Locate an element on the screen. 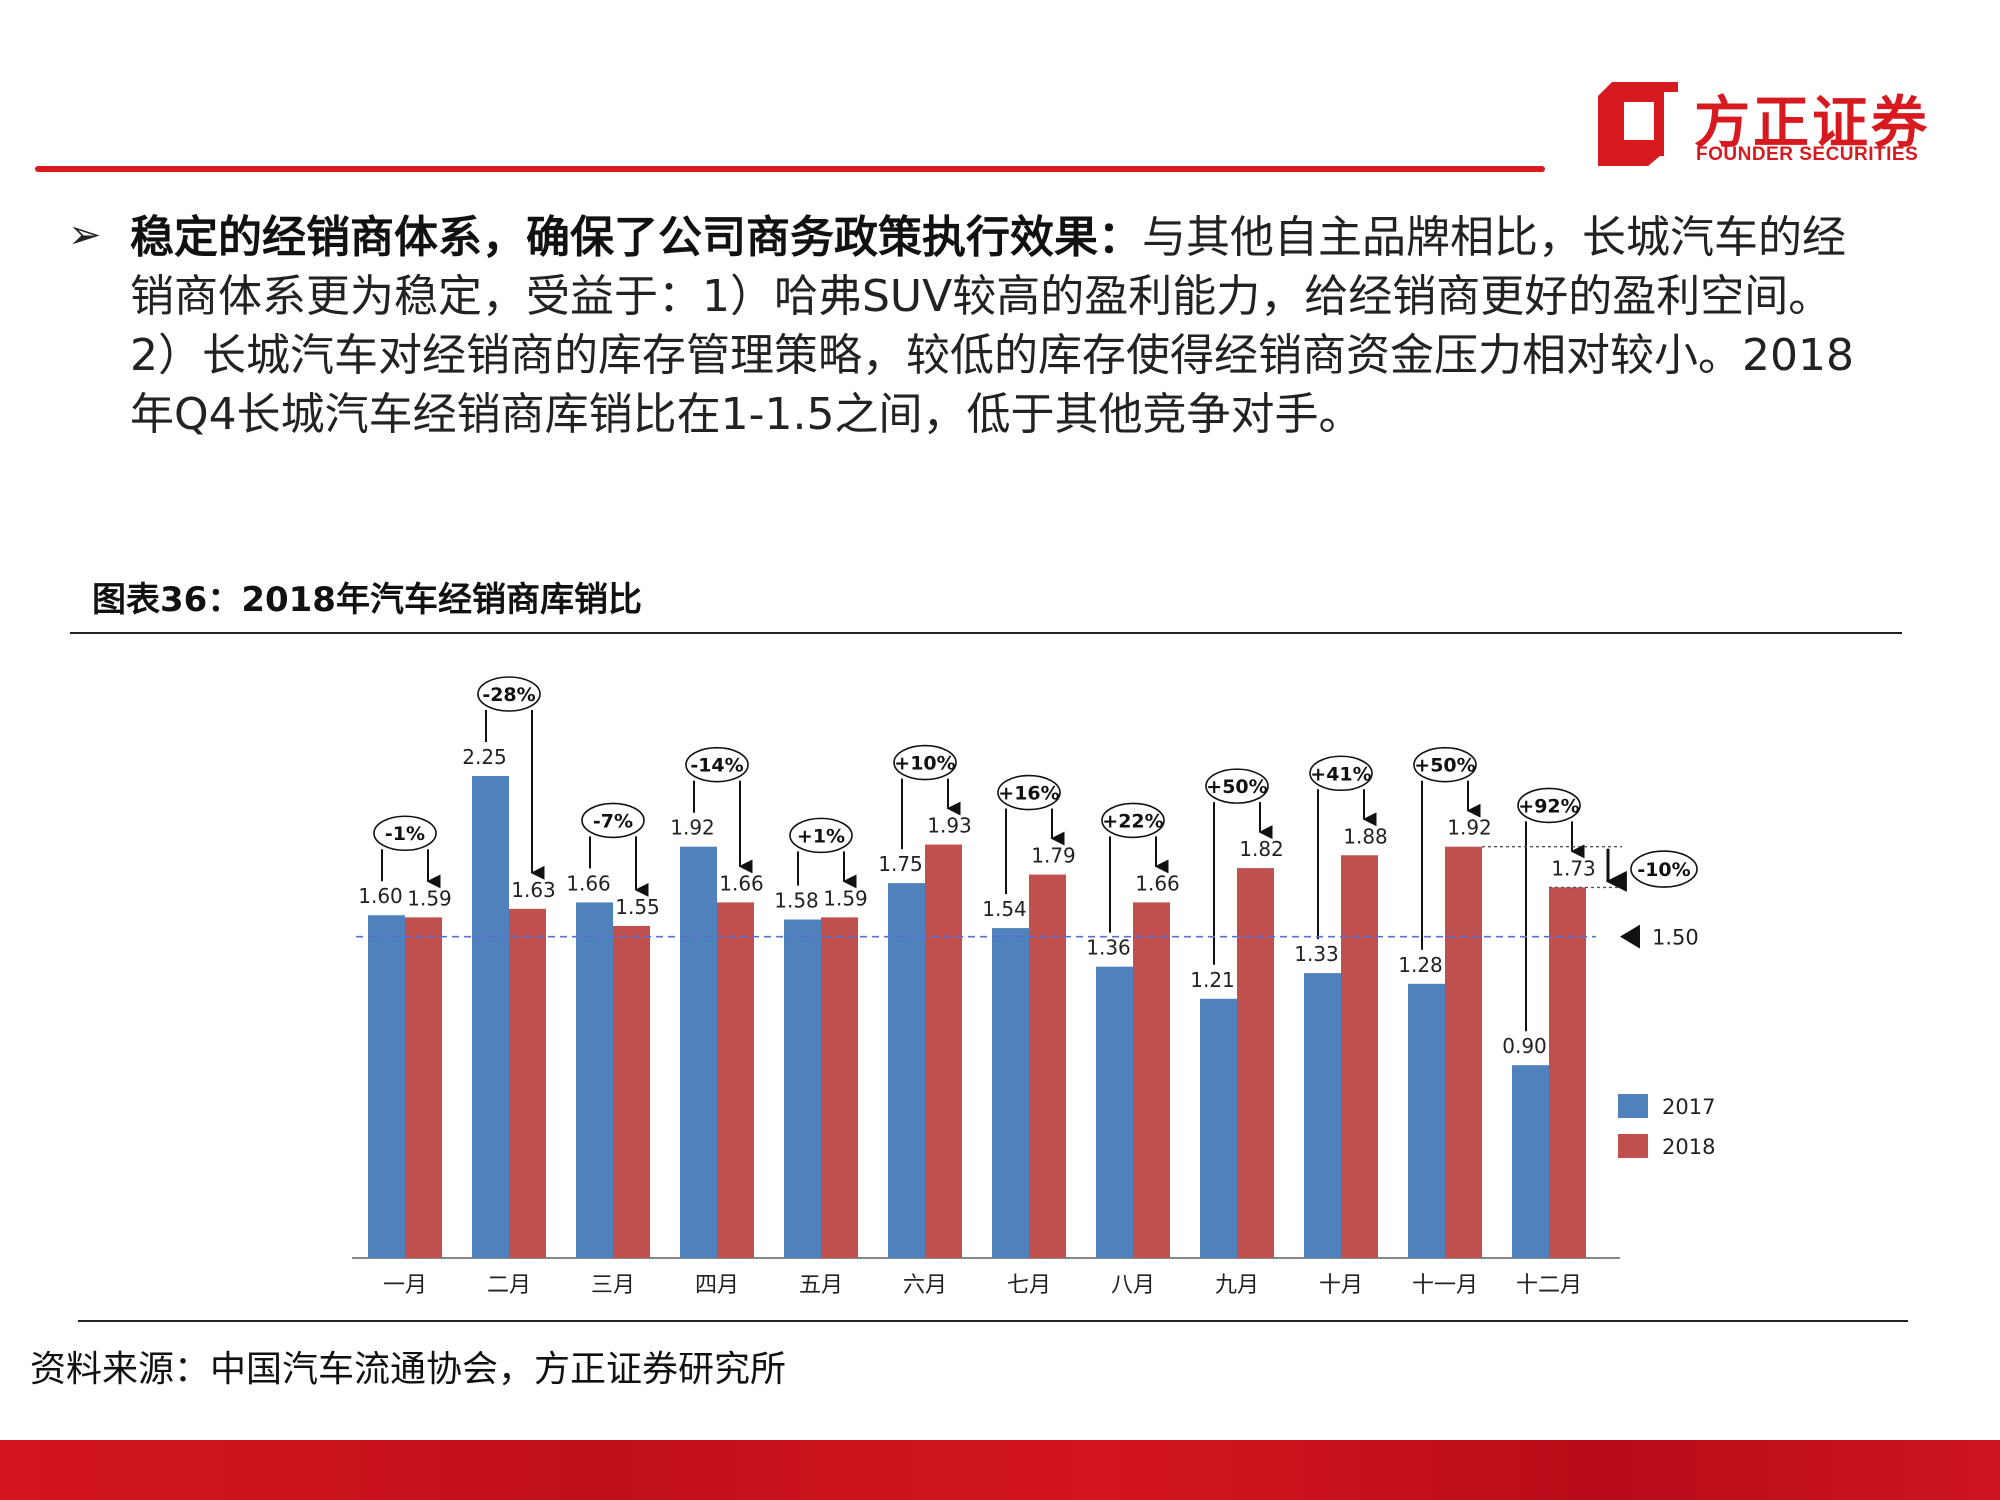 Image resolution: width=2000 pixels, height=1500 pixels. value-label-2017: 1.92 is located at coordinates (692, 828).